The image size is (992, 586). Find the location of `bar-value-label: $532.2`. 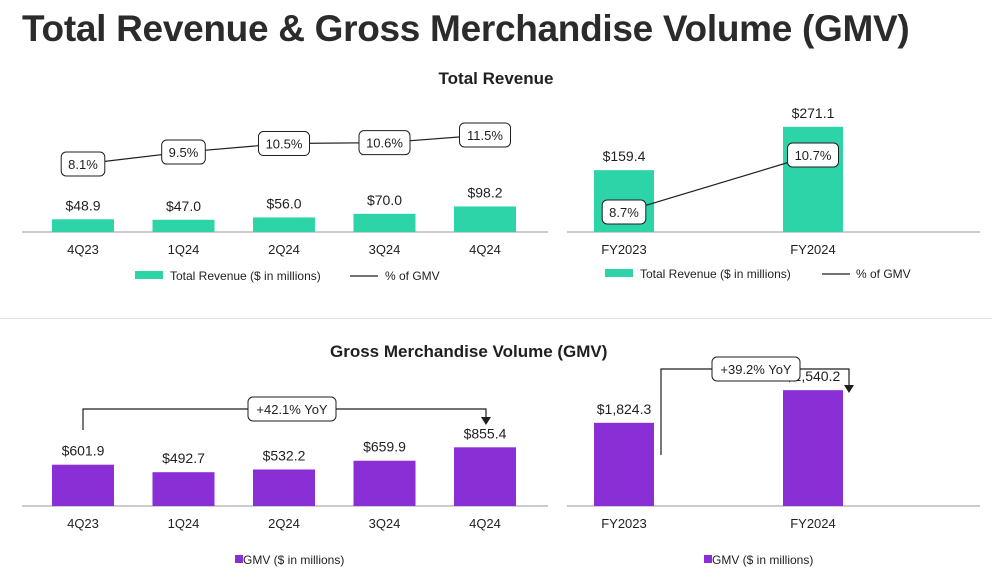

bar-value-label: $532.2 is located at coordinates (284, 455).